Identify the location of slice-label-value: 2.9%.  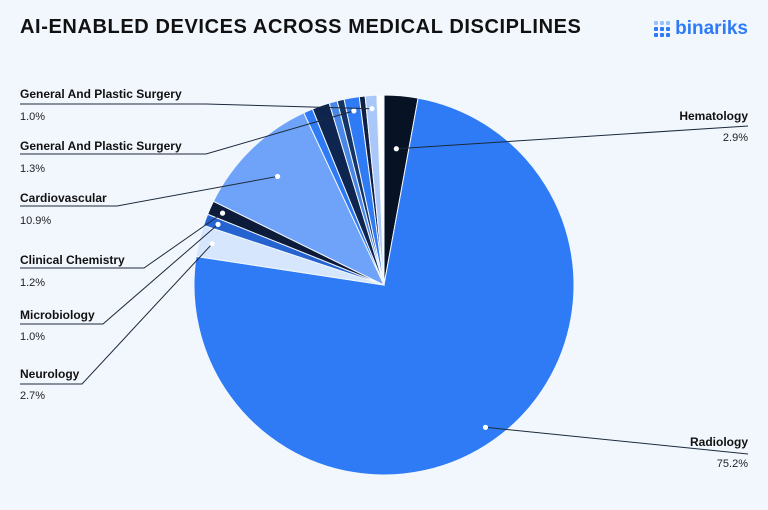
(735, 138).